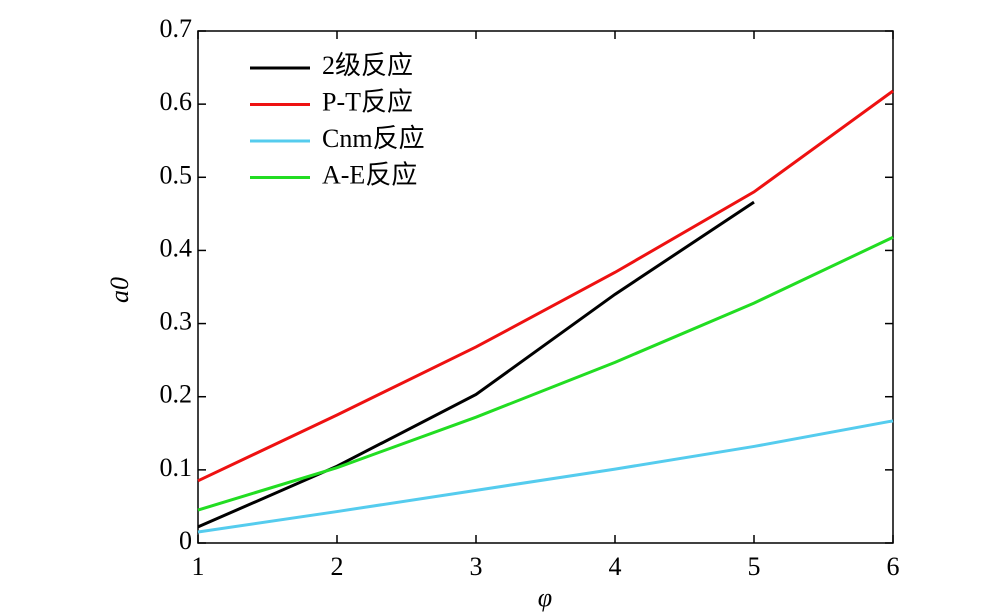  What do you see at coordinates (615, 566) in the screenshot?
I see `x-tick-label: 4` at bounding box center [615, 566].